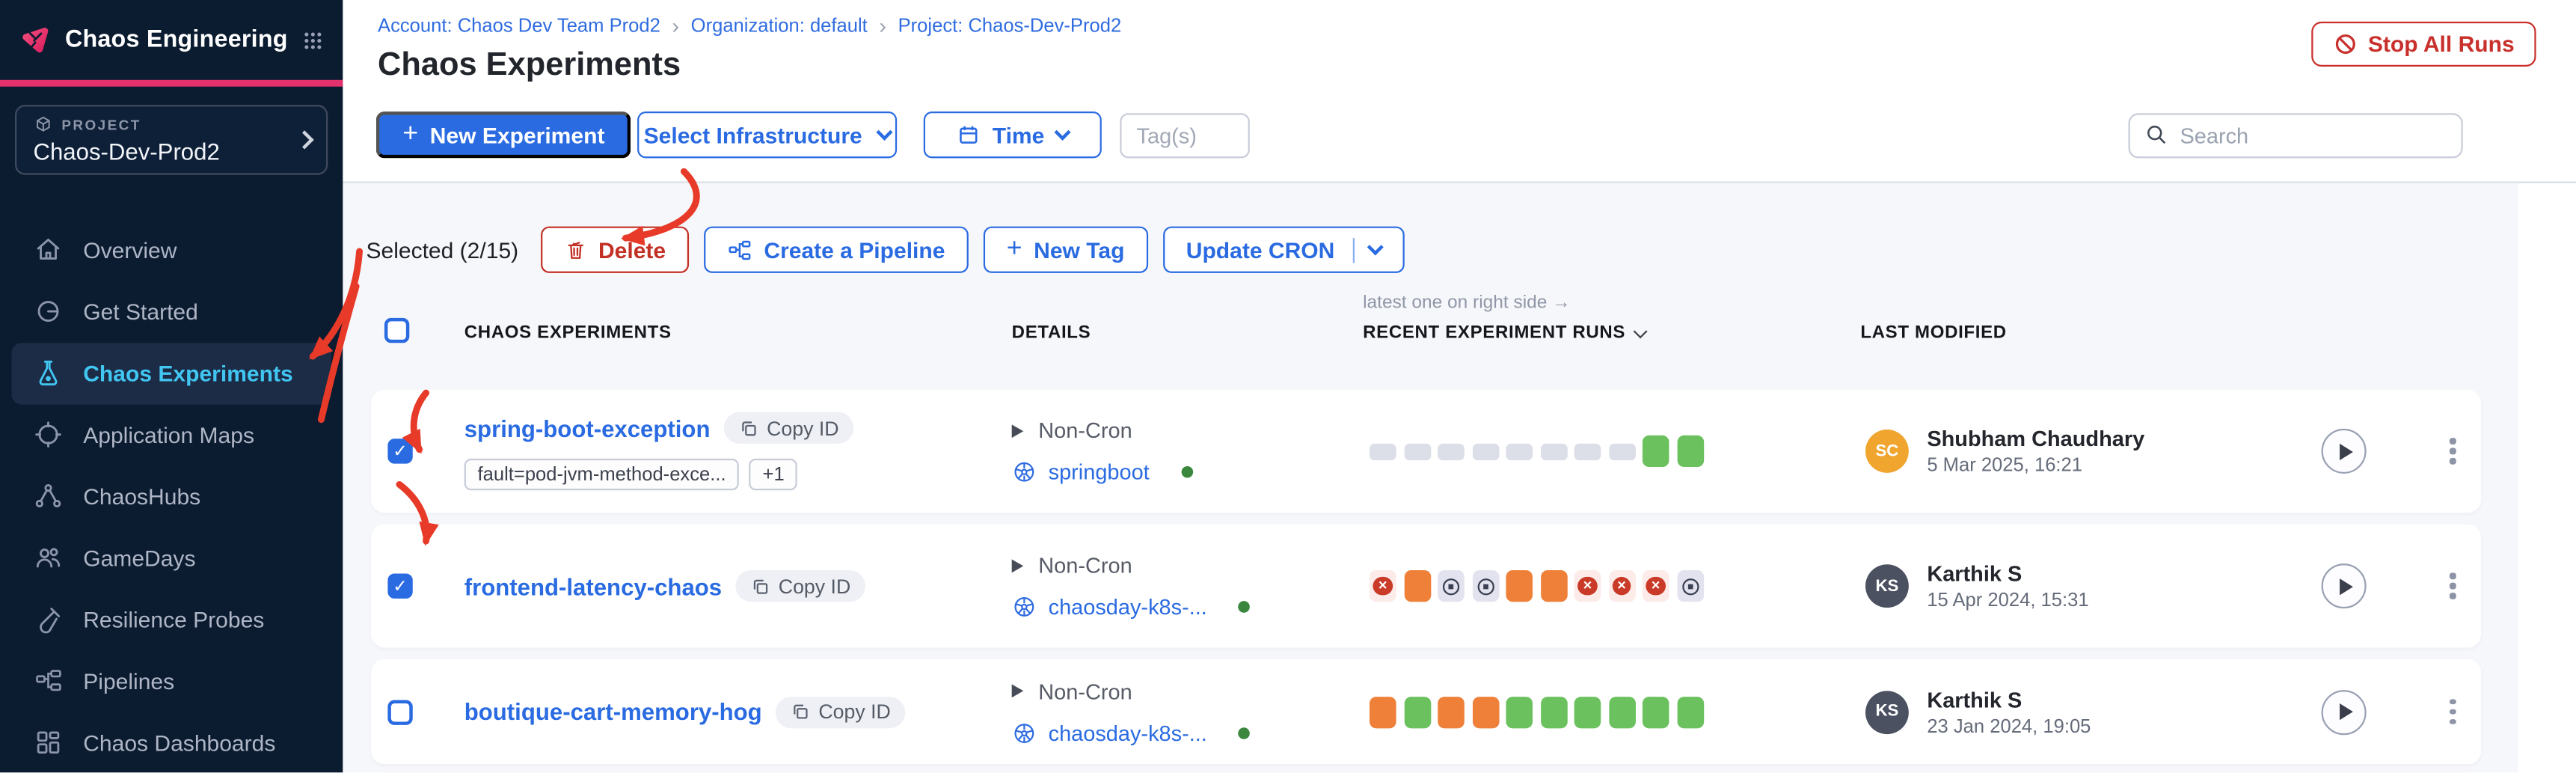  I want to click on delete-button: Delete, so click(615, 249).